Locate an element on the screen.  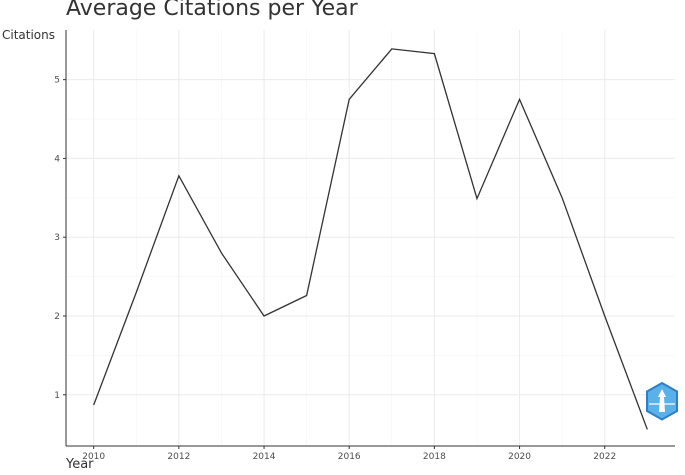
x-tick-label: 2016 is located at coordinates (349, 457).